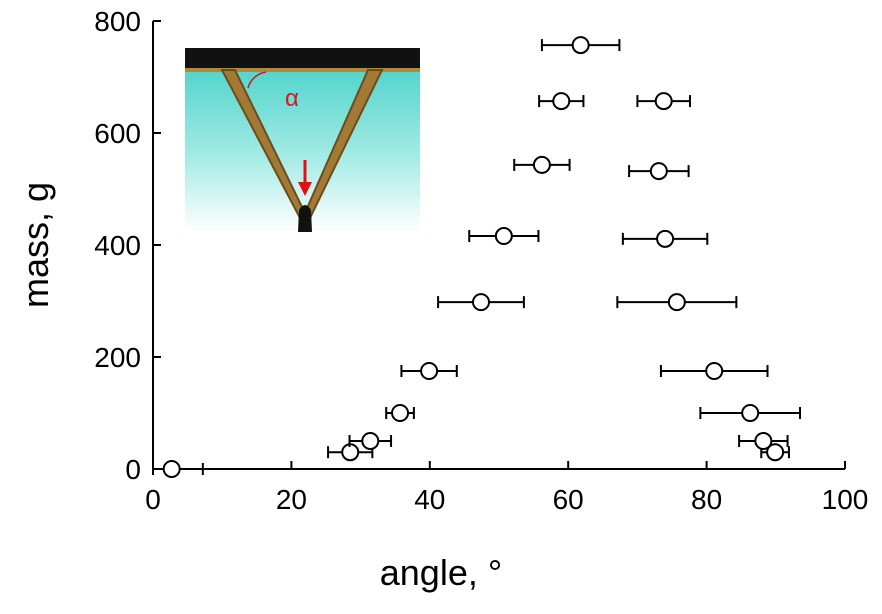 This screenshot has width=882, height=614. Describe the element at coordinates (133, 469) in the screenshot. I see `y-tick-label: 0` at that location.